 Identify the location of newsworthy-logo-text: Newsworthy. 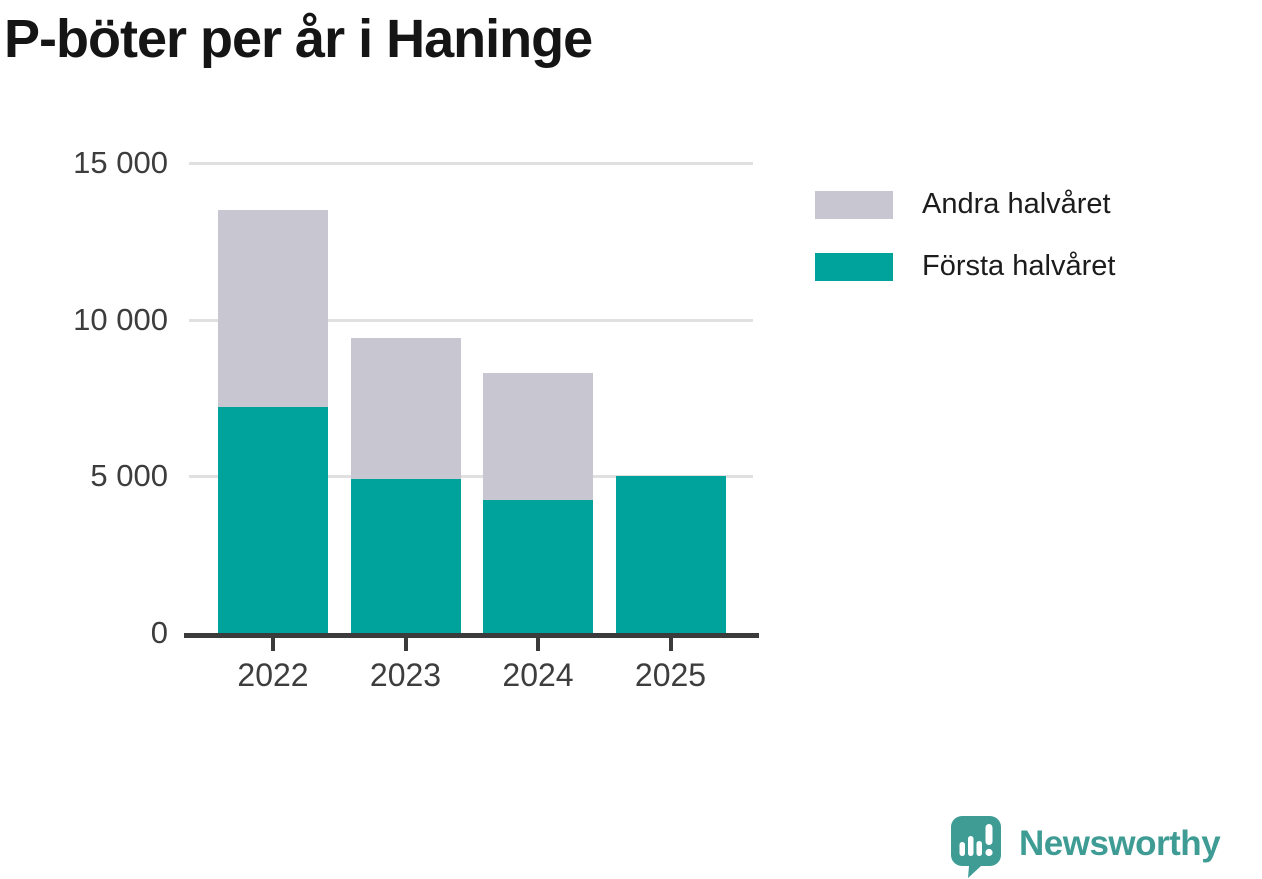
(1120, 843).